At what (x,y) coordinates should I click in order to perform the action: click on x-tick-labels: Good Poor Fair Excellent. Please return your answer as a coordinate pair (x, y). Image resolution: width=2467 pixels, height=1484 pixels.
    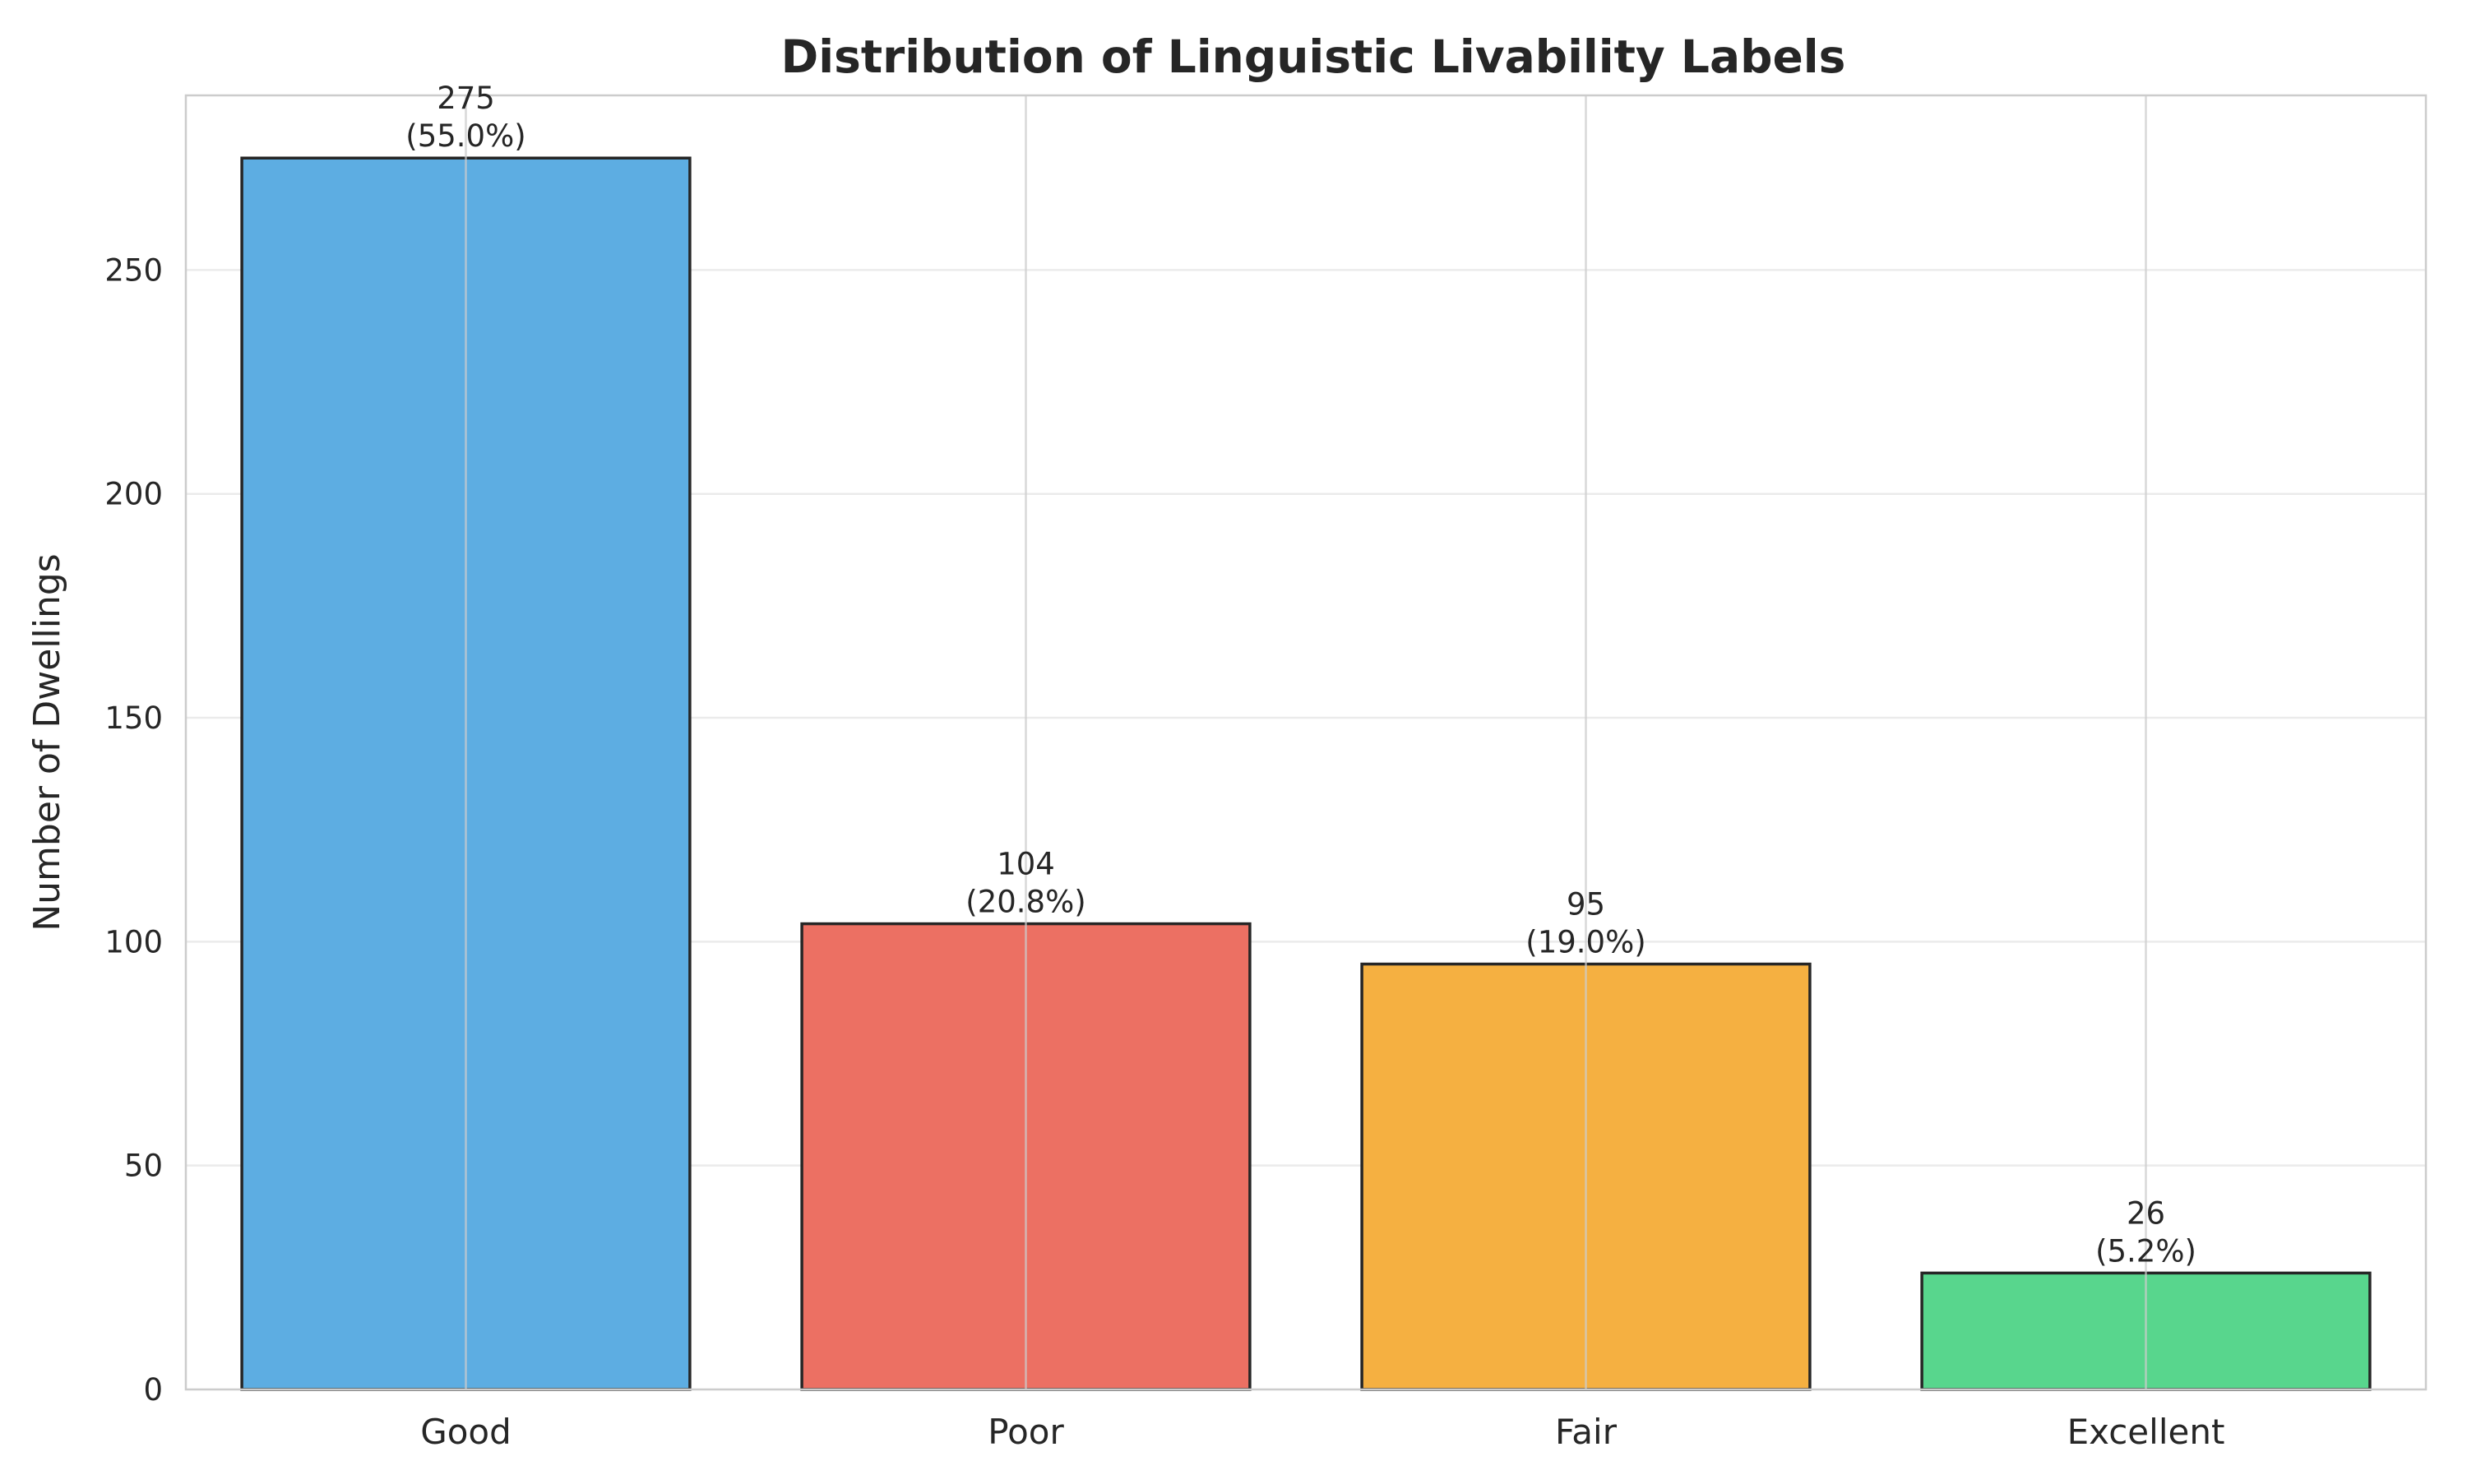
    Looking at the image, I should click on (1322, 1432).